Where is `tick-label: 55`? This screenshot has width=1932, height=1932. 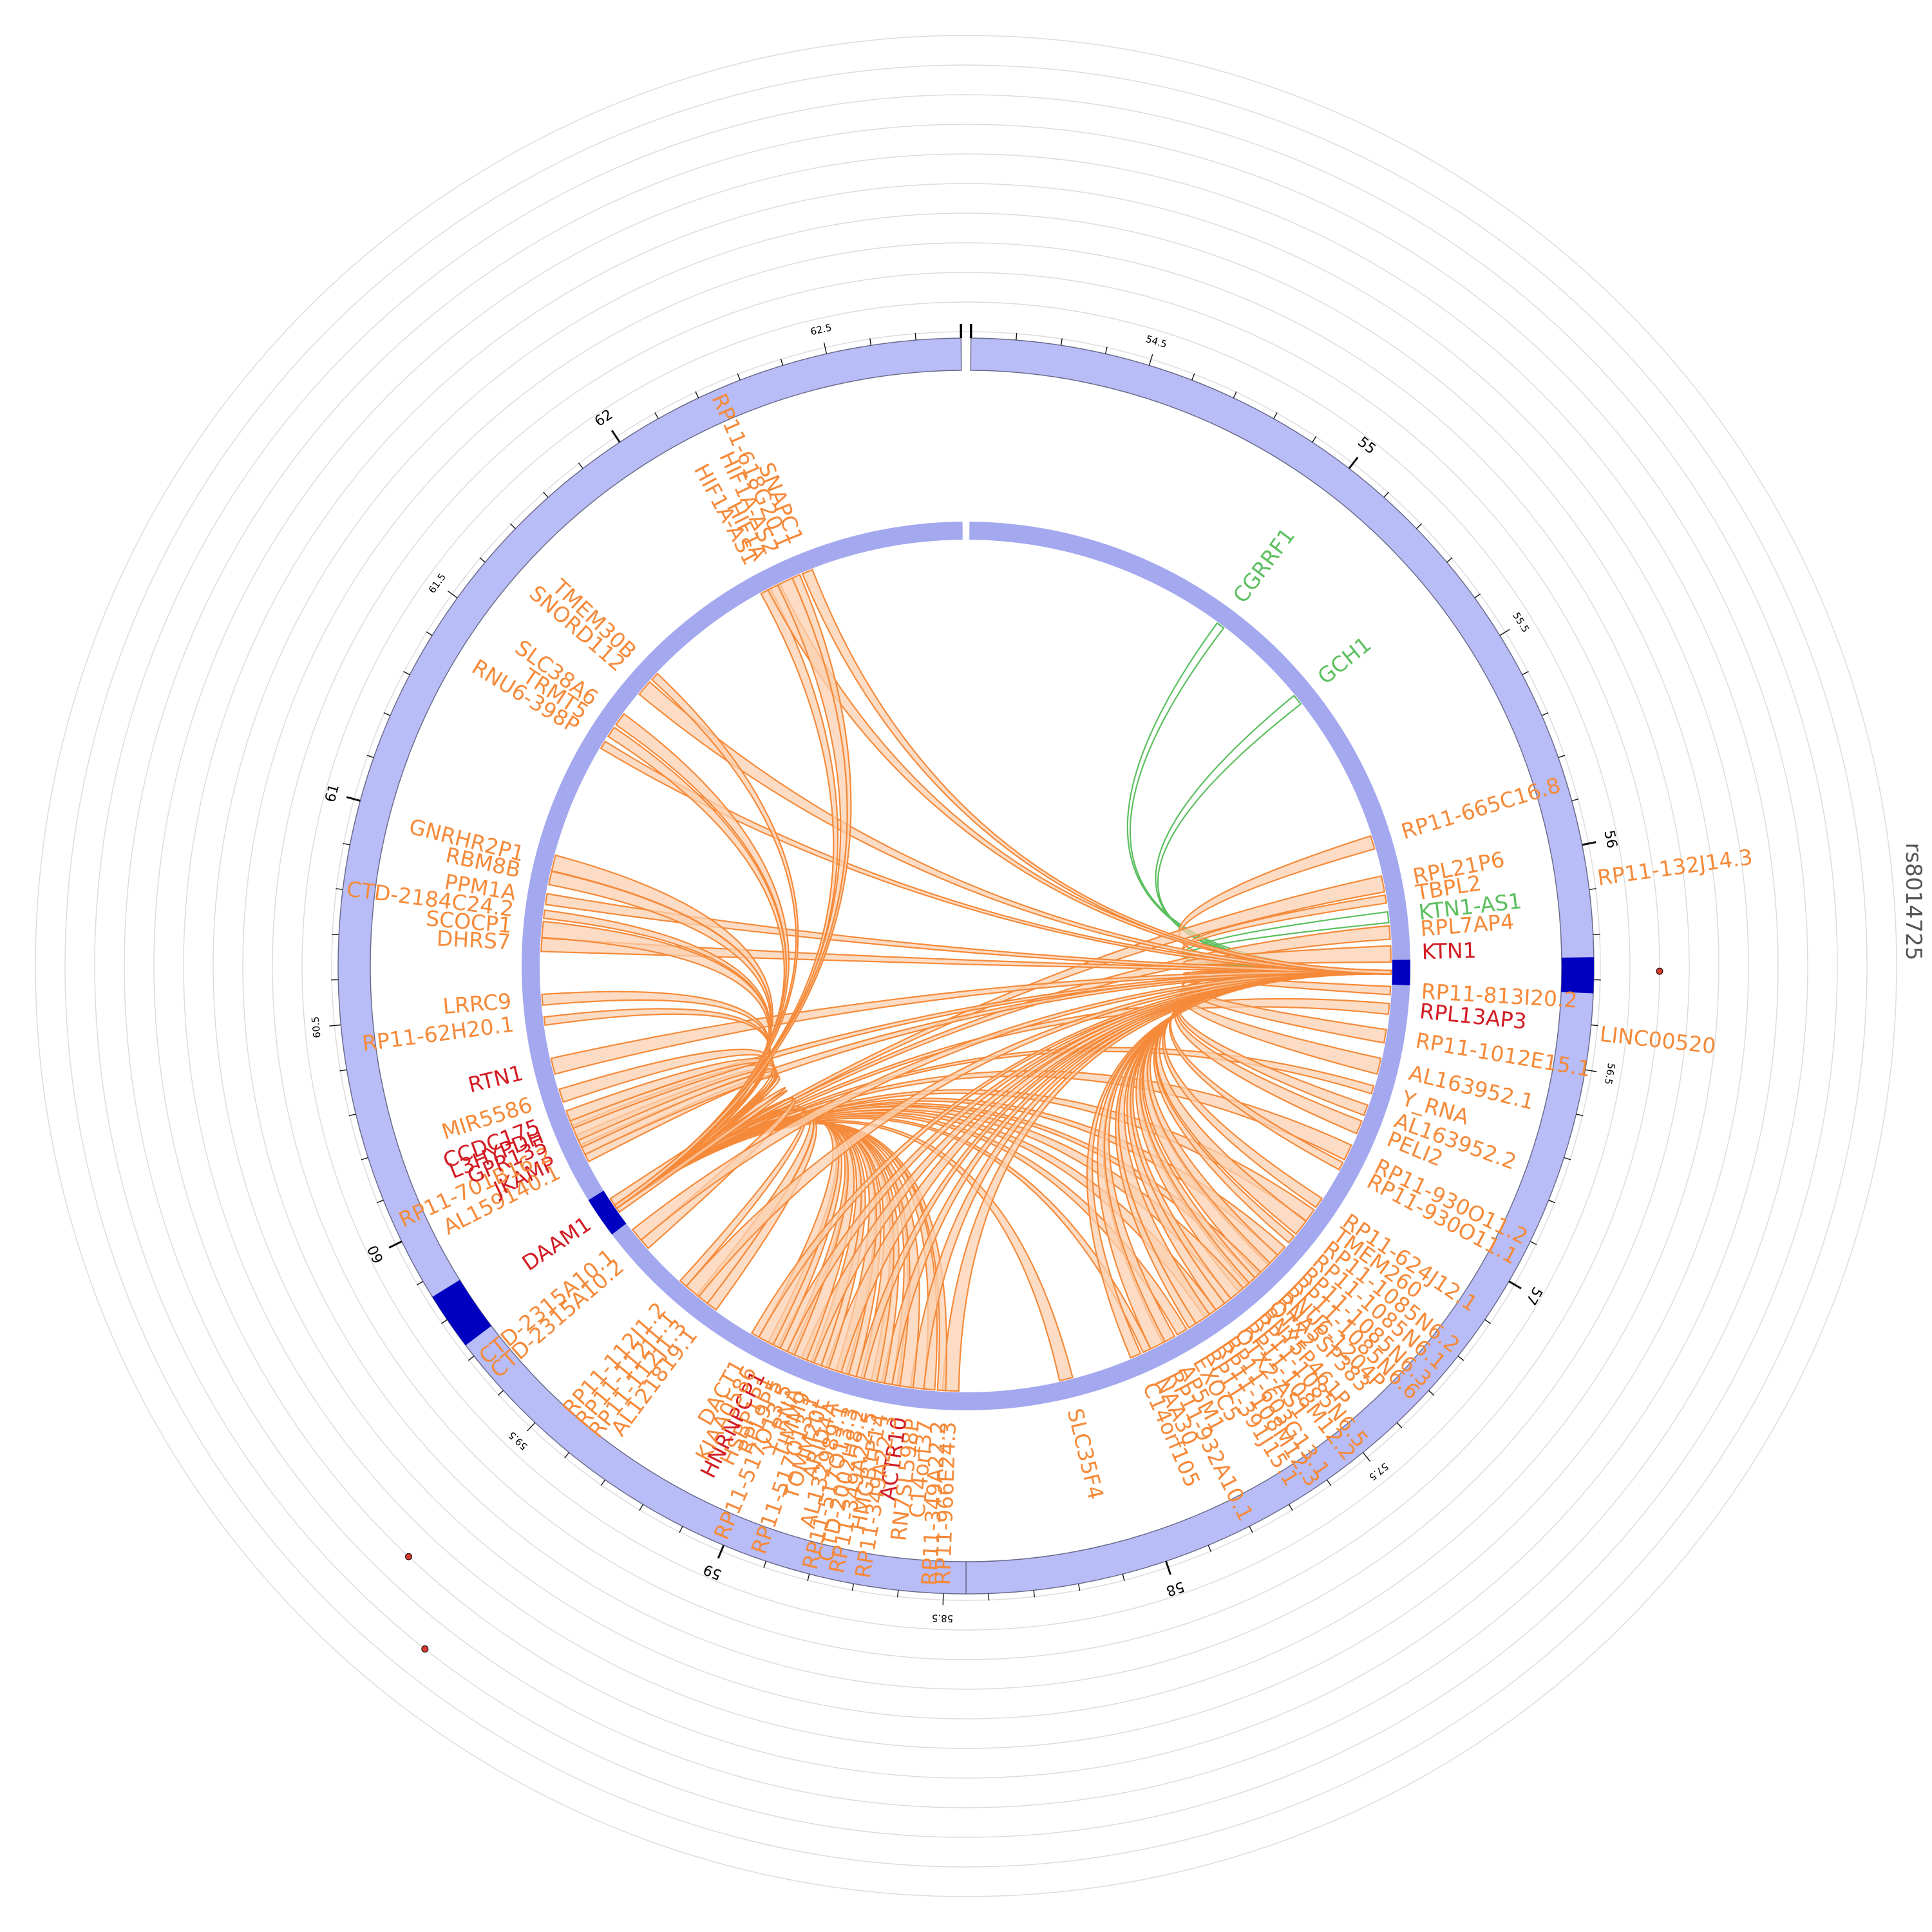 tick-label: 55 is located at coordinates (1366, 446).